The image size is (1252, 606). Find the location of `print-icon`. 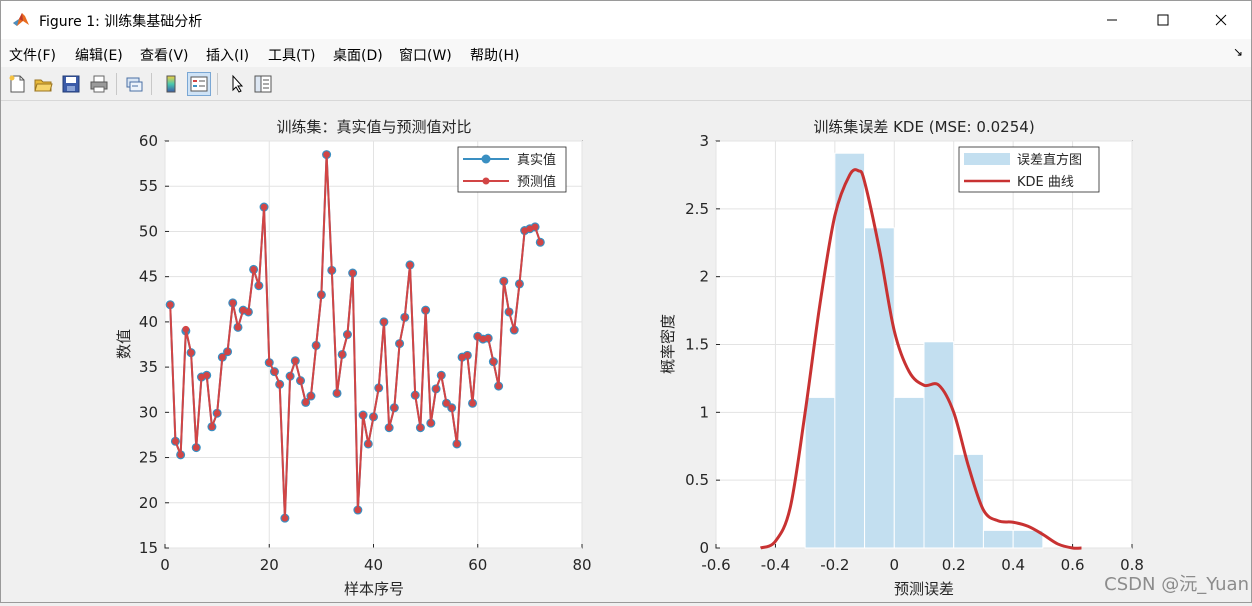

print-icon is located at coordinates (99, 84).